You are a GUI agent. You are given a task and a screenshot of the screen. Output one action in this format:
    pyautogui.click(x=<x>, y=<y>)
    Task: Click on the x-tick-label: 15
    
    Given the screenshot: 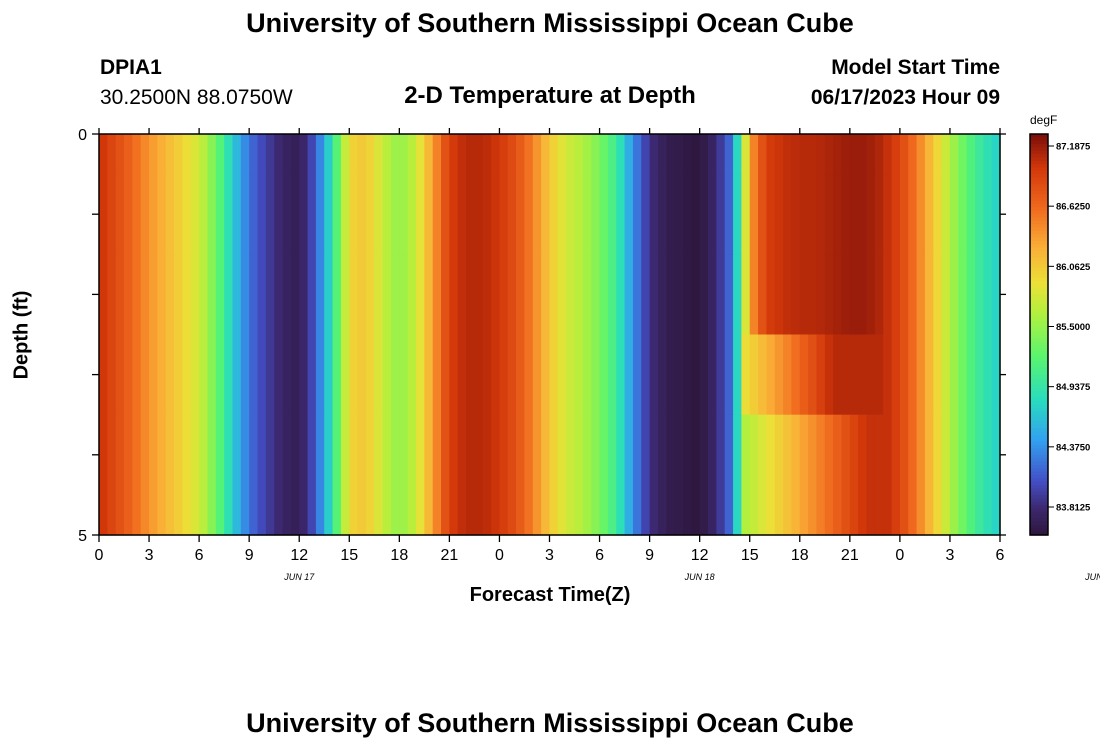 What is the action you would take?
    pyautogui.click(x=750, y=555)
    